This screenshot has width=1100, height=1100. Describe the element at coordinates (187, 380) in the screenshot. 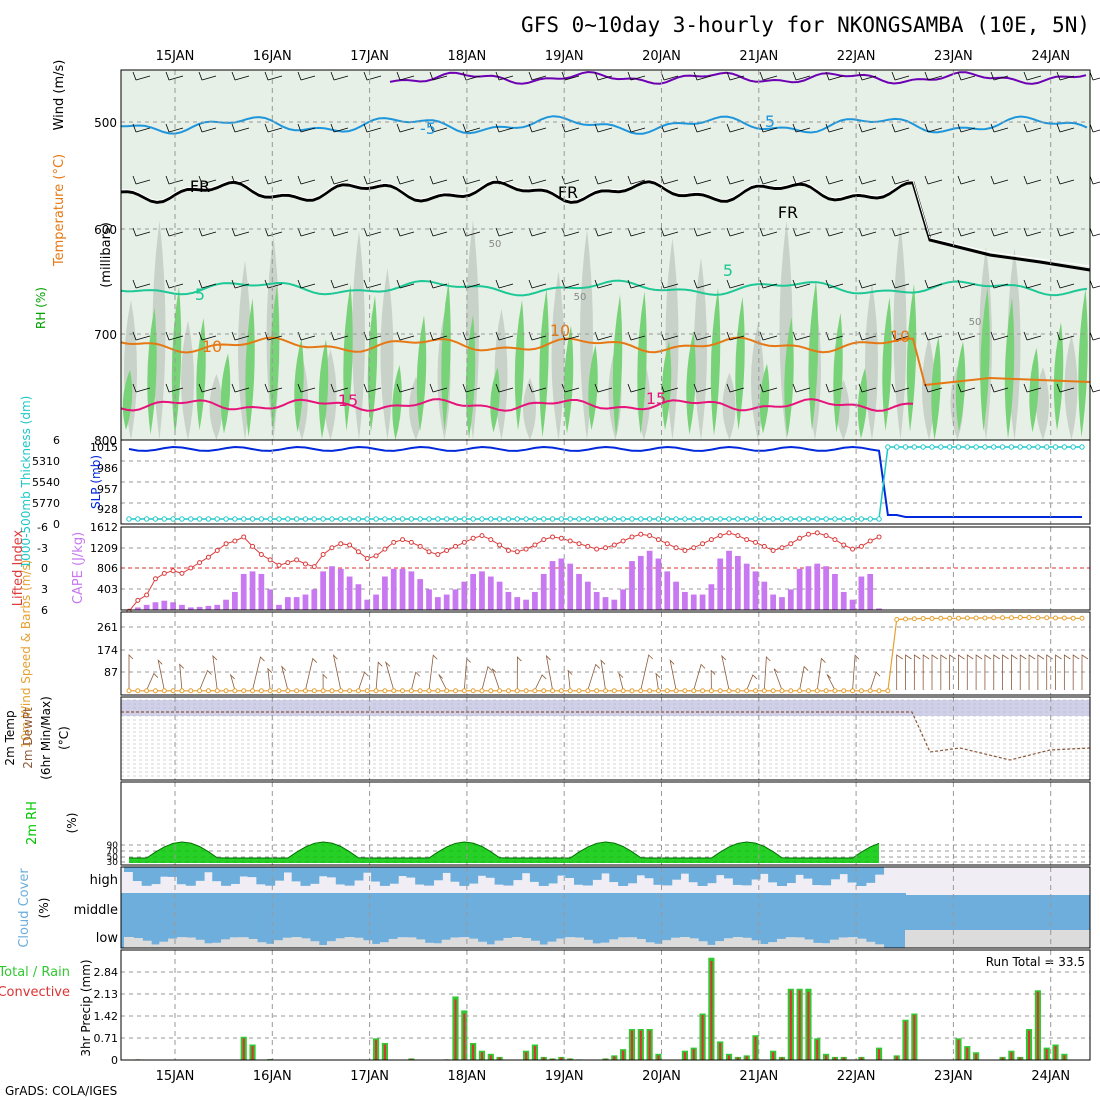

I see `rh-mid-band` at that location.